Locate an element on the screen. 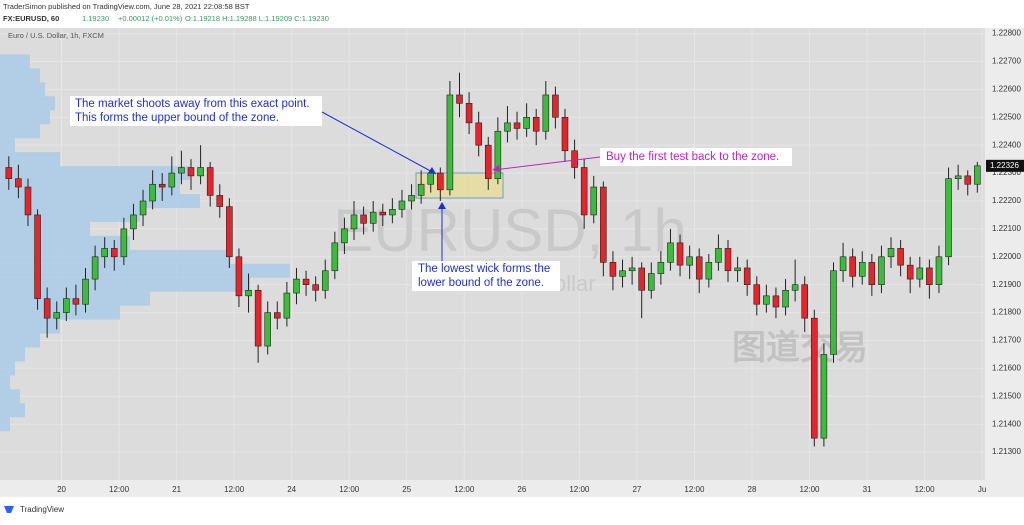 This screenshot has height=525, width=1024. y-tick-label: 1.21600 is located at coordinates (1006, 368).